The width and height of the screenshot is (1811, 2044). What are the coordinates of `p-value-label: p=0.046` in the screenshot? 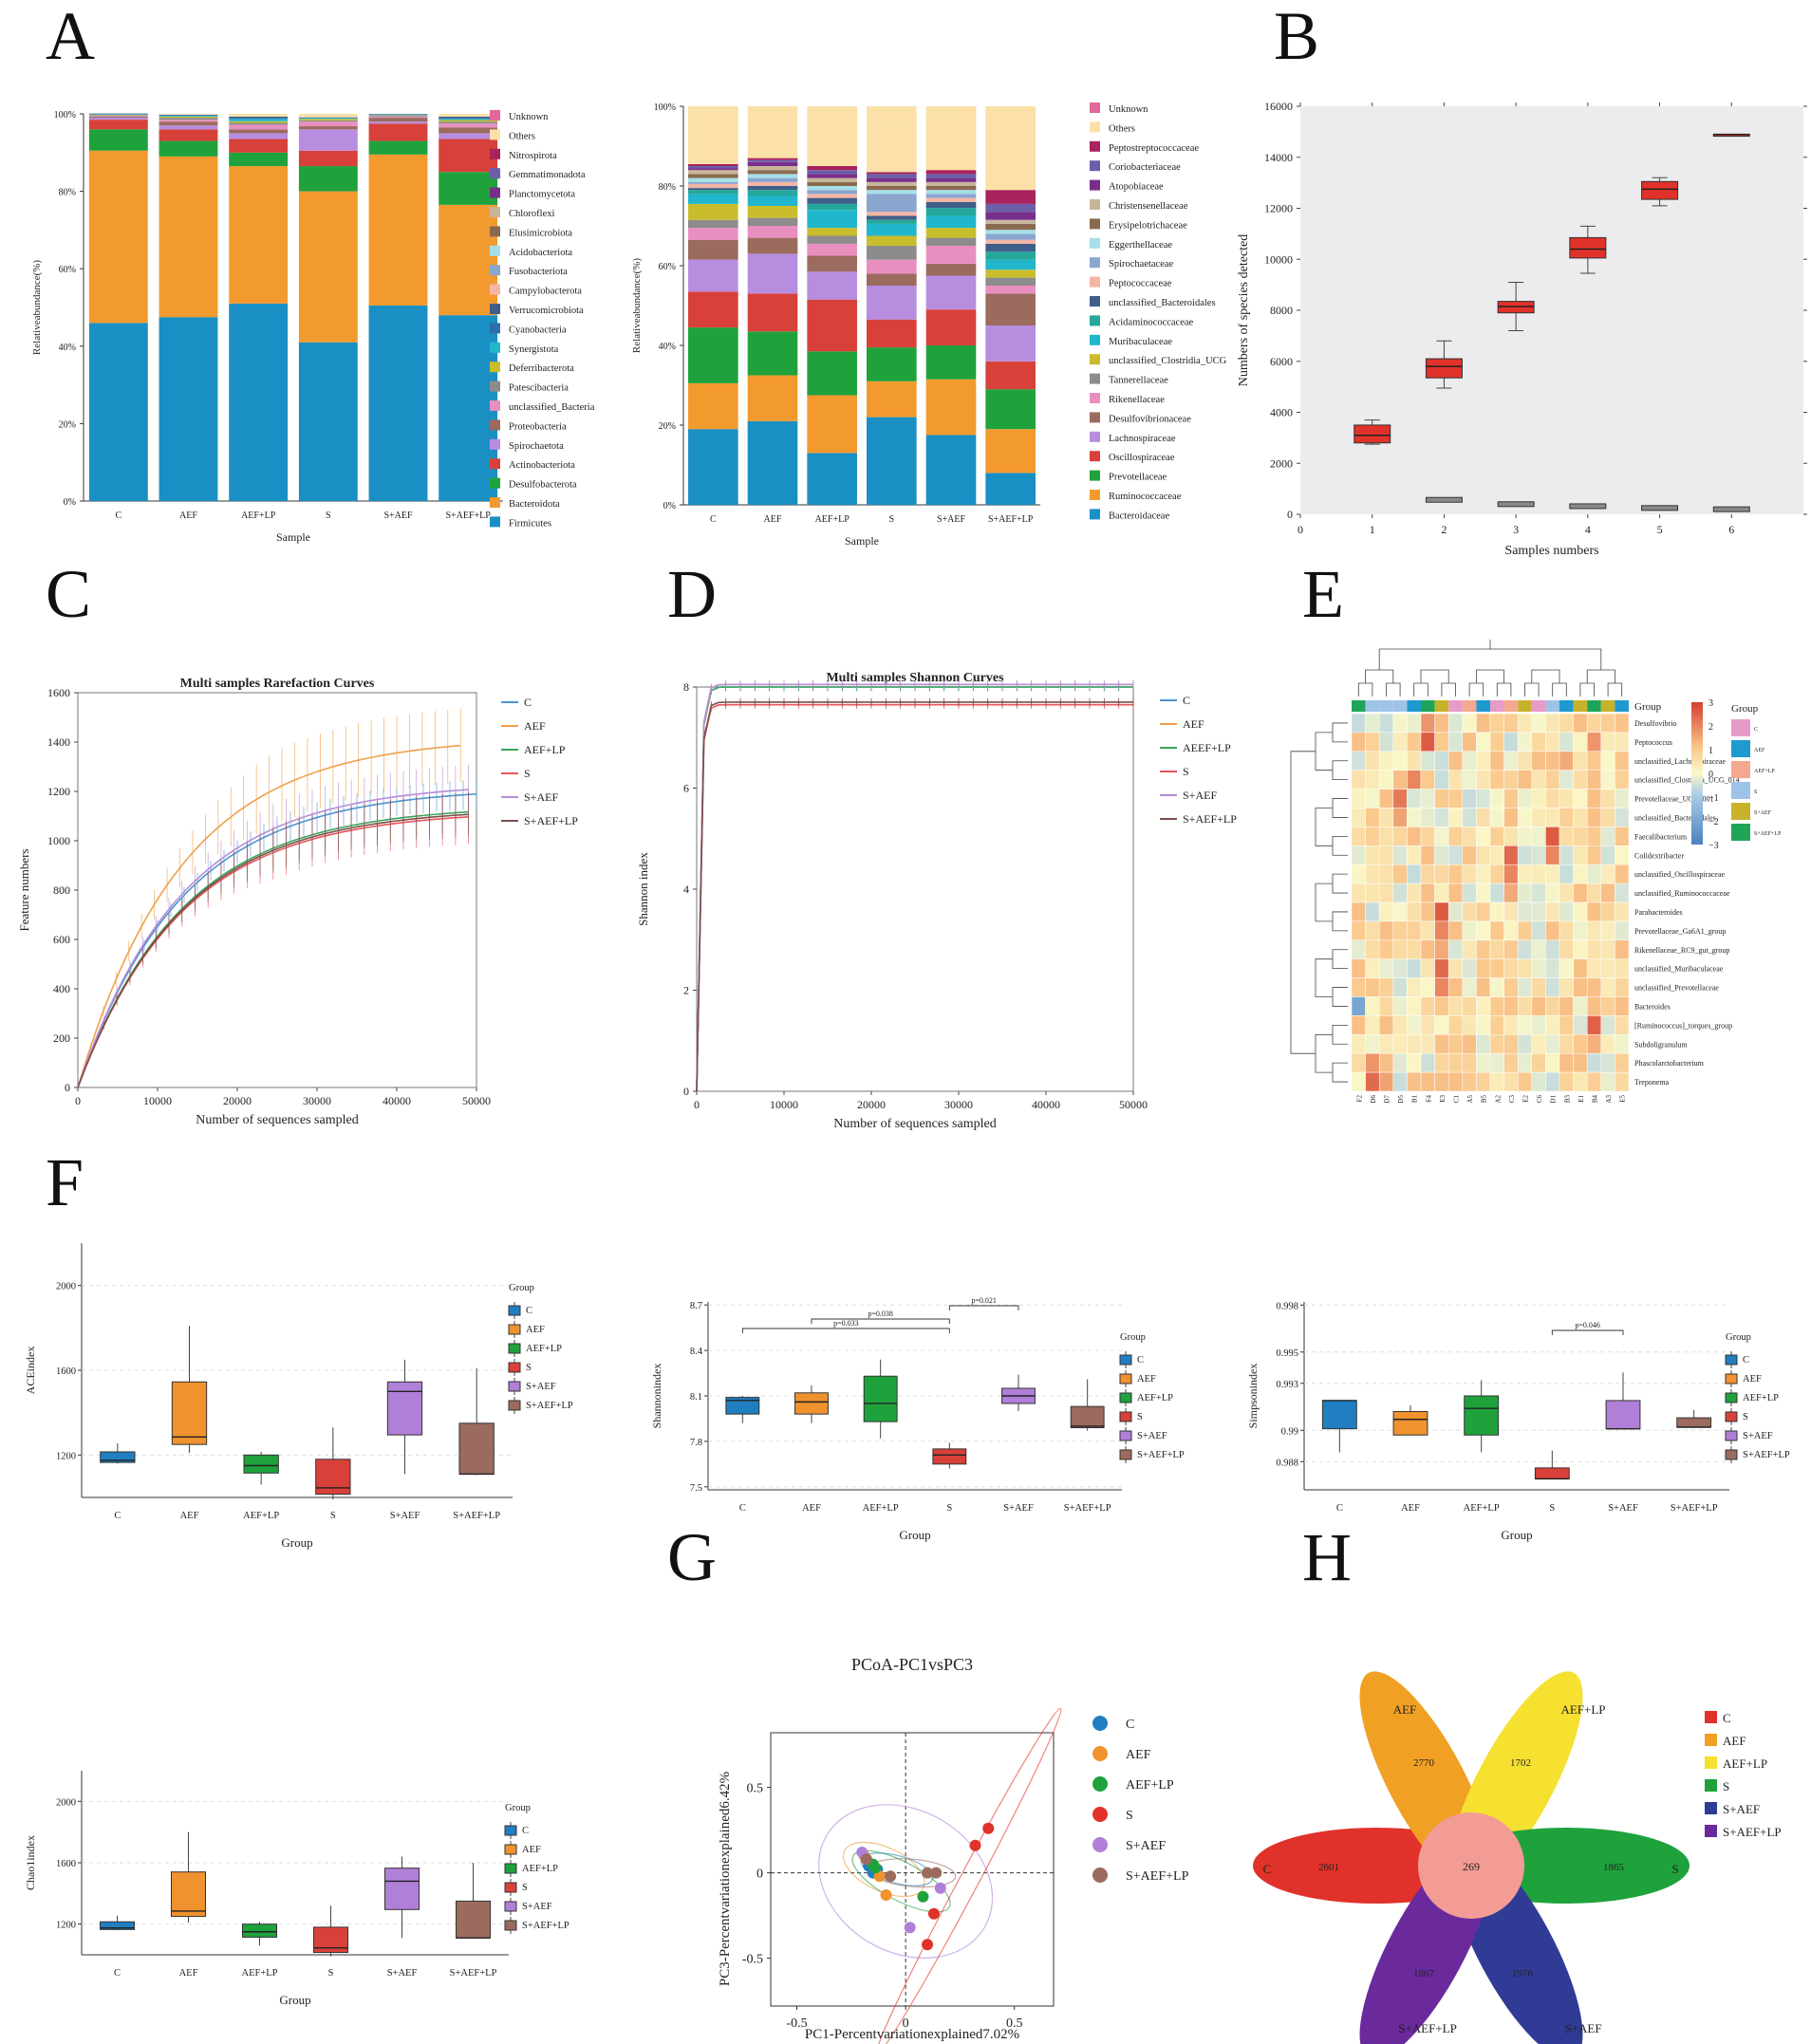 It's located at (1588, 1325).